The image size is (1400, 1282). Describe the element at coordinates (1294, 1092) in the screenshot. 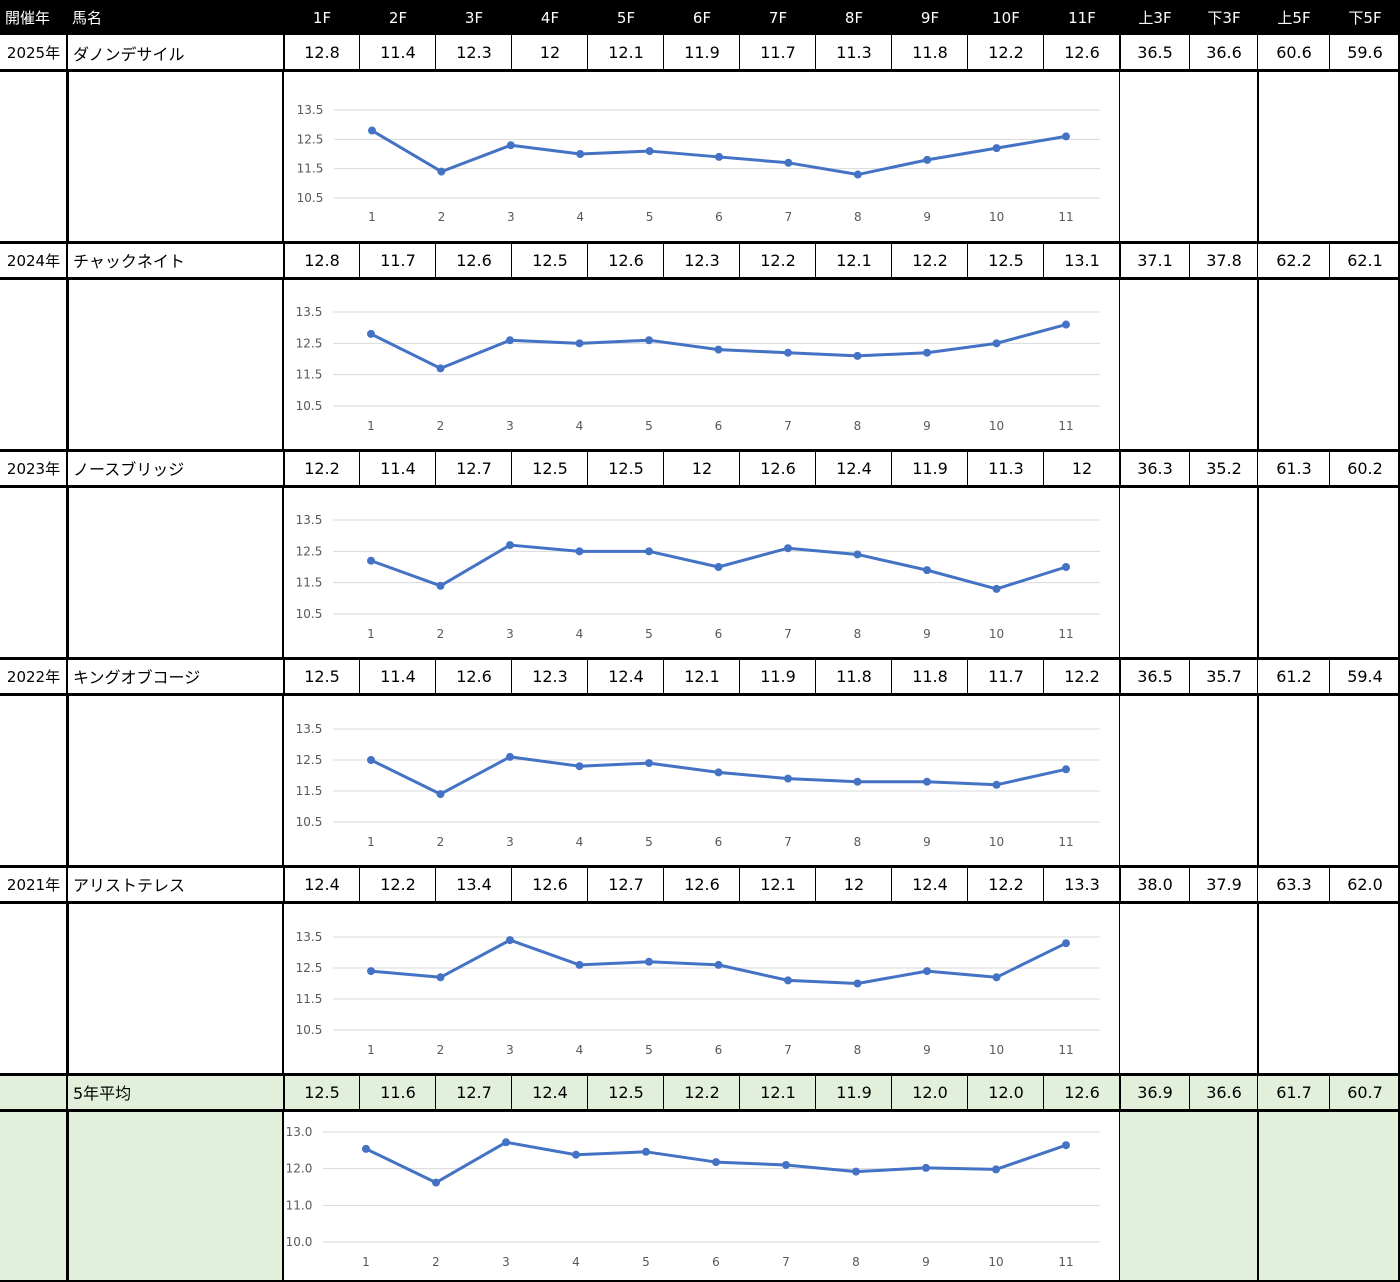

I see `aggregate-cell: 61.7` at that location.